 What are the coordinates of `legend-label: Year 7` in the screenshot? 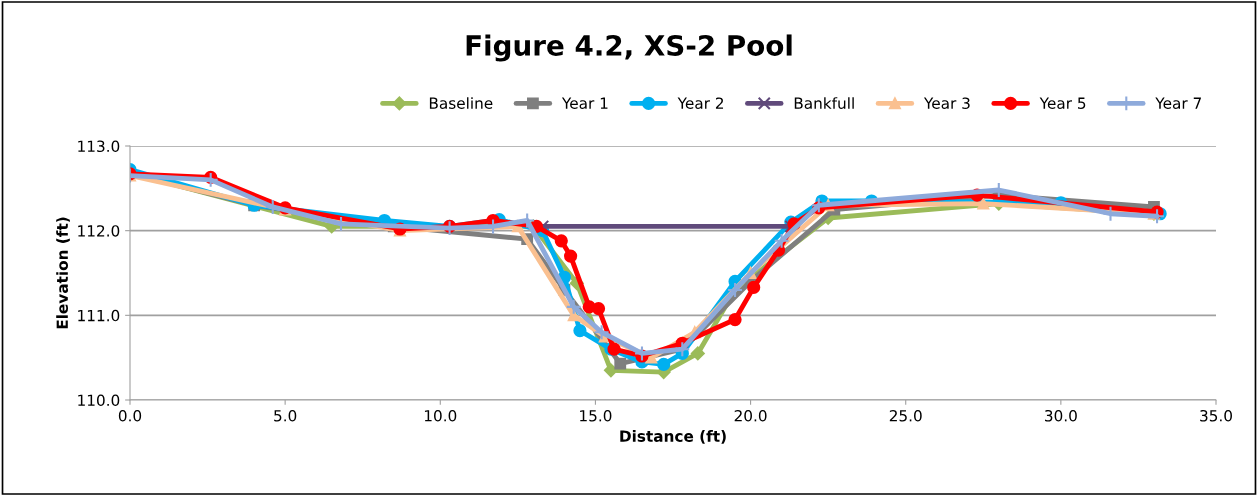 It's located at (1178, 103).